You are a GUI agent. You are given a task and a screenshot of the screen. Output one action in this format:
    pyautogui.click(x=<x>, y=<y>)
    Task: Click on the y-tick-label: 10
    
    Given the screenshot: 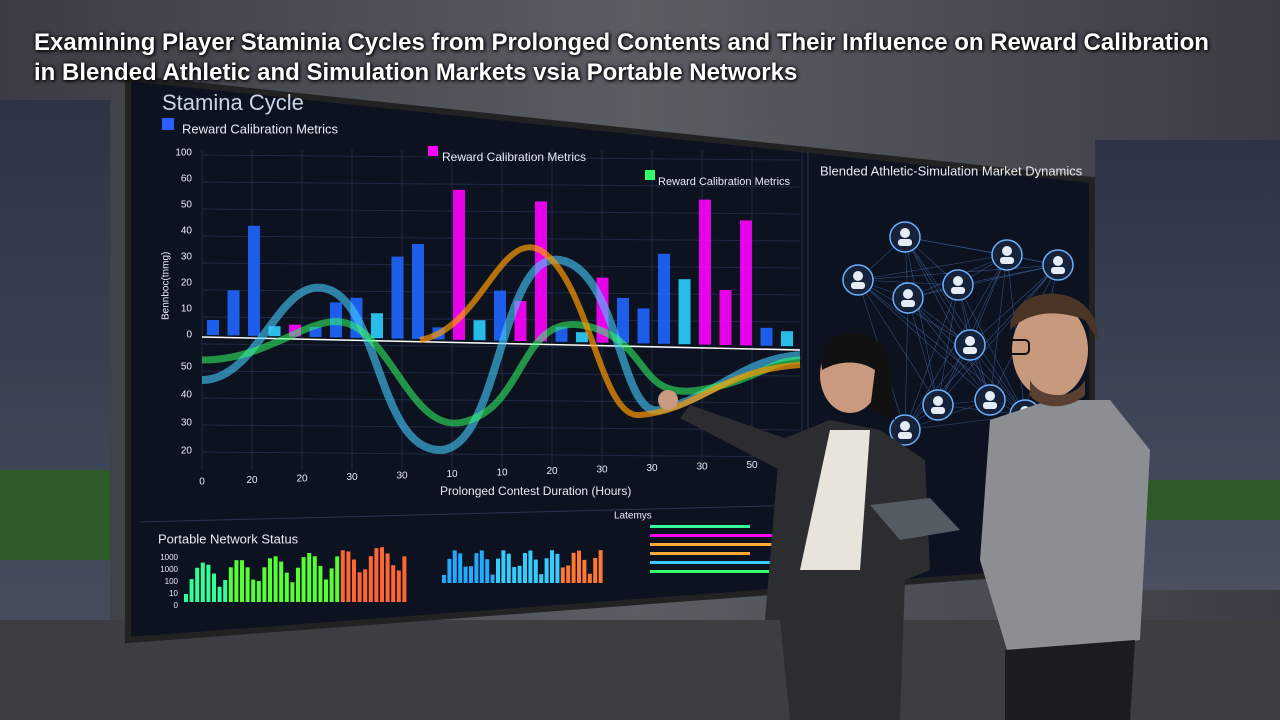 What is the action you would take?
    pyautogui.click(x=187, y=309)
    